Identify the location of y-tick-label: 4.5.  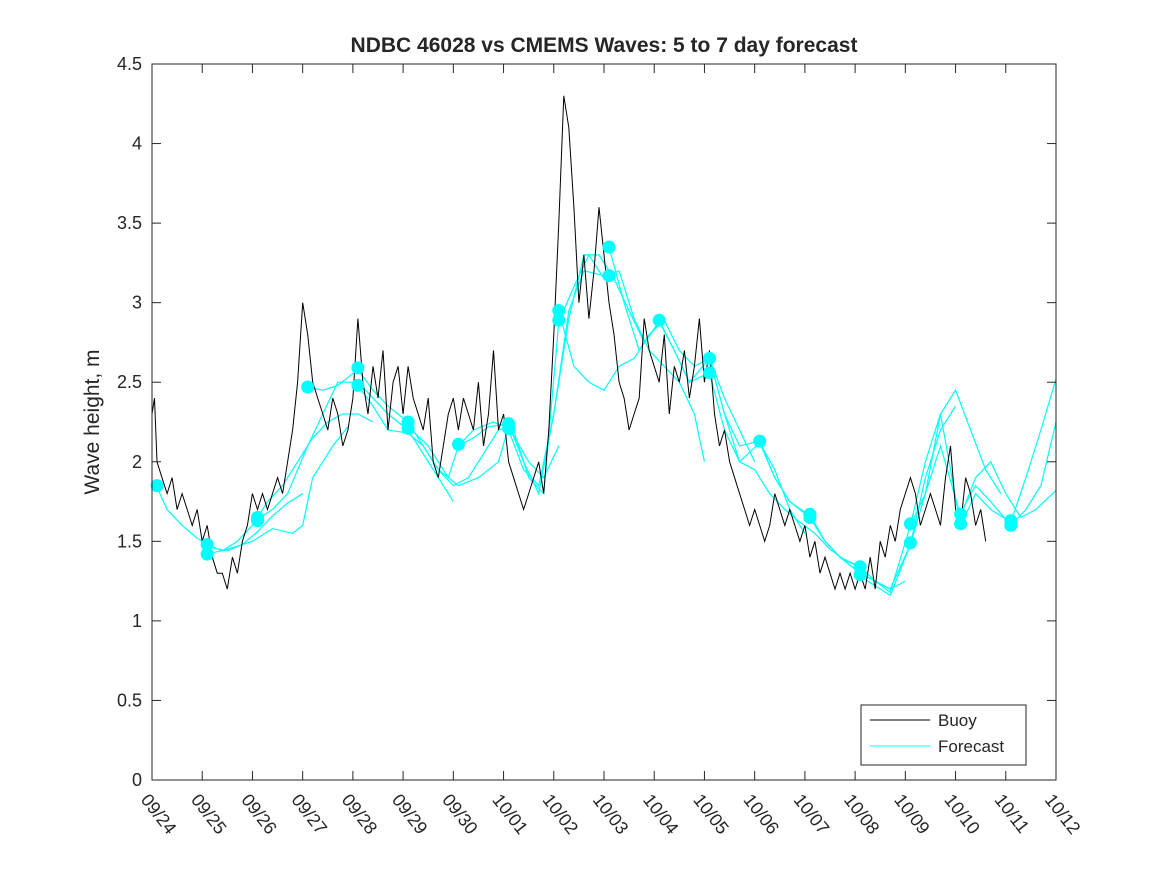
(129, 64).